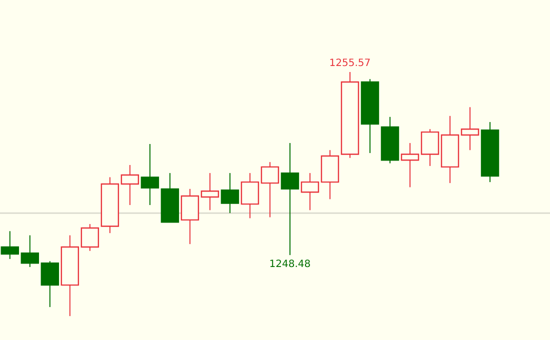 The image size is (550, 340). Describe the element at coordinates (290, 264) in the screenshot. I see `annotation: 1248.48` at that location.